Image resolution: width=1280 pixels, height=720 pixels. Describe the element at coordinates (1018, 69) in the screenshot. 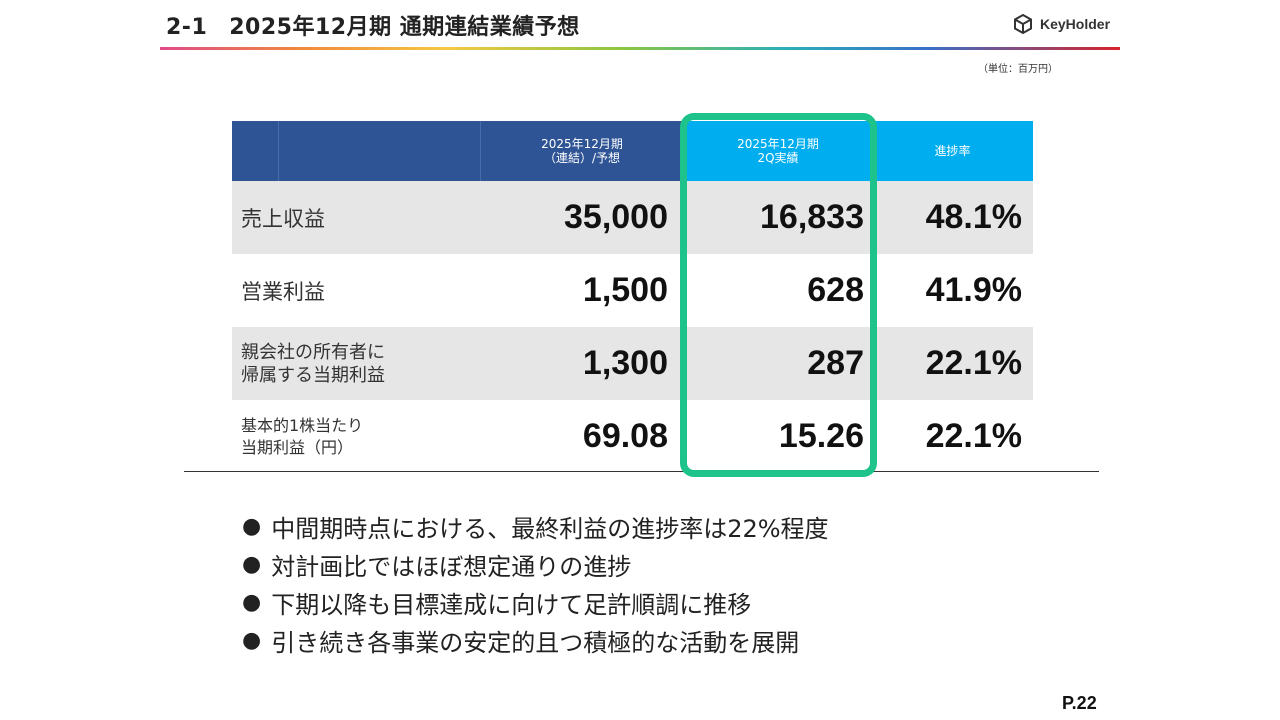

I see `unit-note: （単位：百万円）` at that location.